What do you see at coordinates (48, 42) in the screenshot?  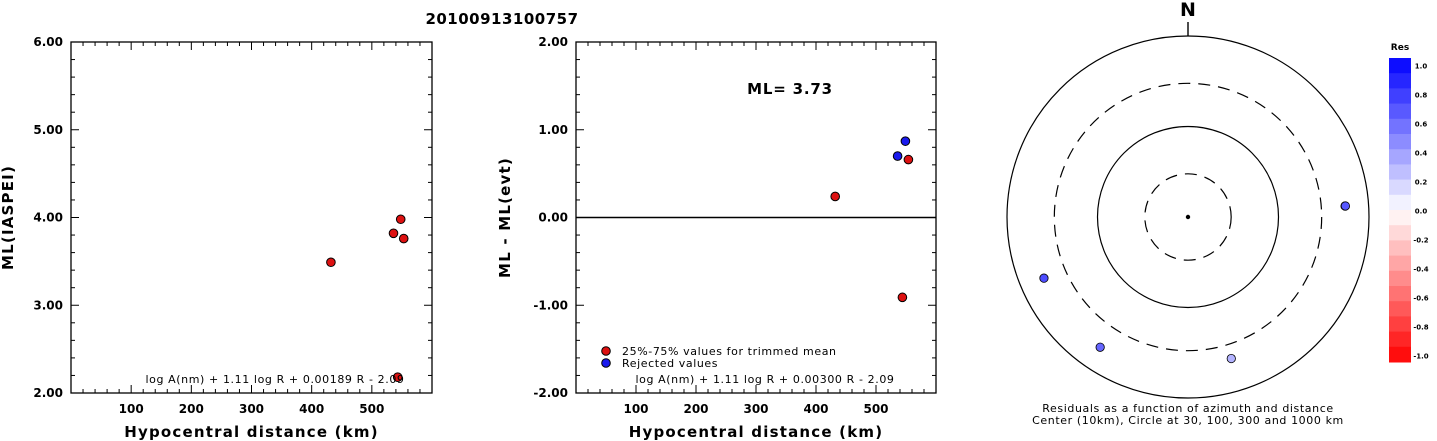 I see `y-tick-label: 6.00` at bounding box center [48, 42].